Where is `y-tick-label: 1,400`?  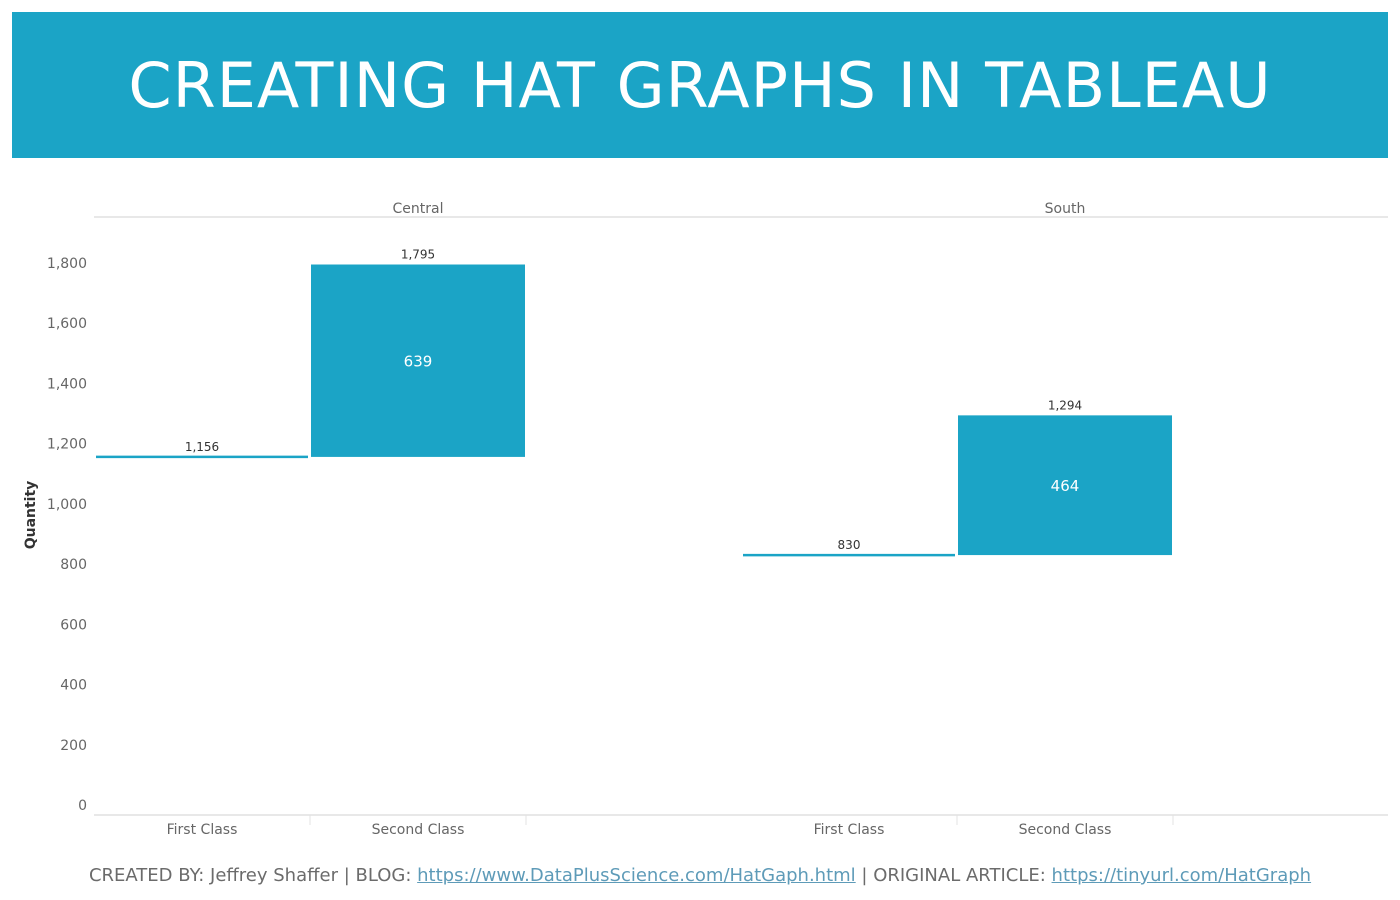 y-tick-label: 1,400 is located at coordinates (67, 384).